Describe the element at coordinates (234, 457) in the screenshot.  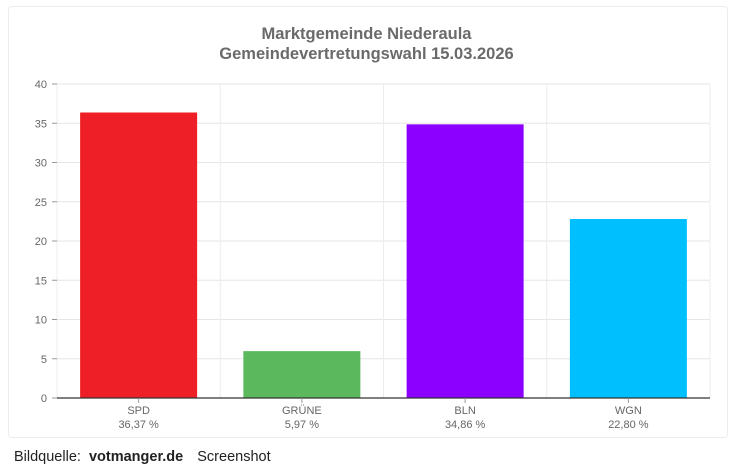
I see `caption-kind: Screenshot` at that location.